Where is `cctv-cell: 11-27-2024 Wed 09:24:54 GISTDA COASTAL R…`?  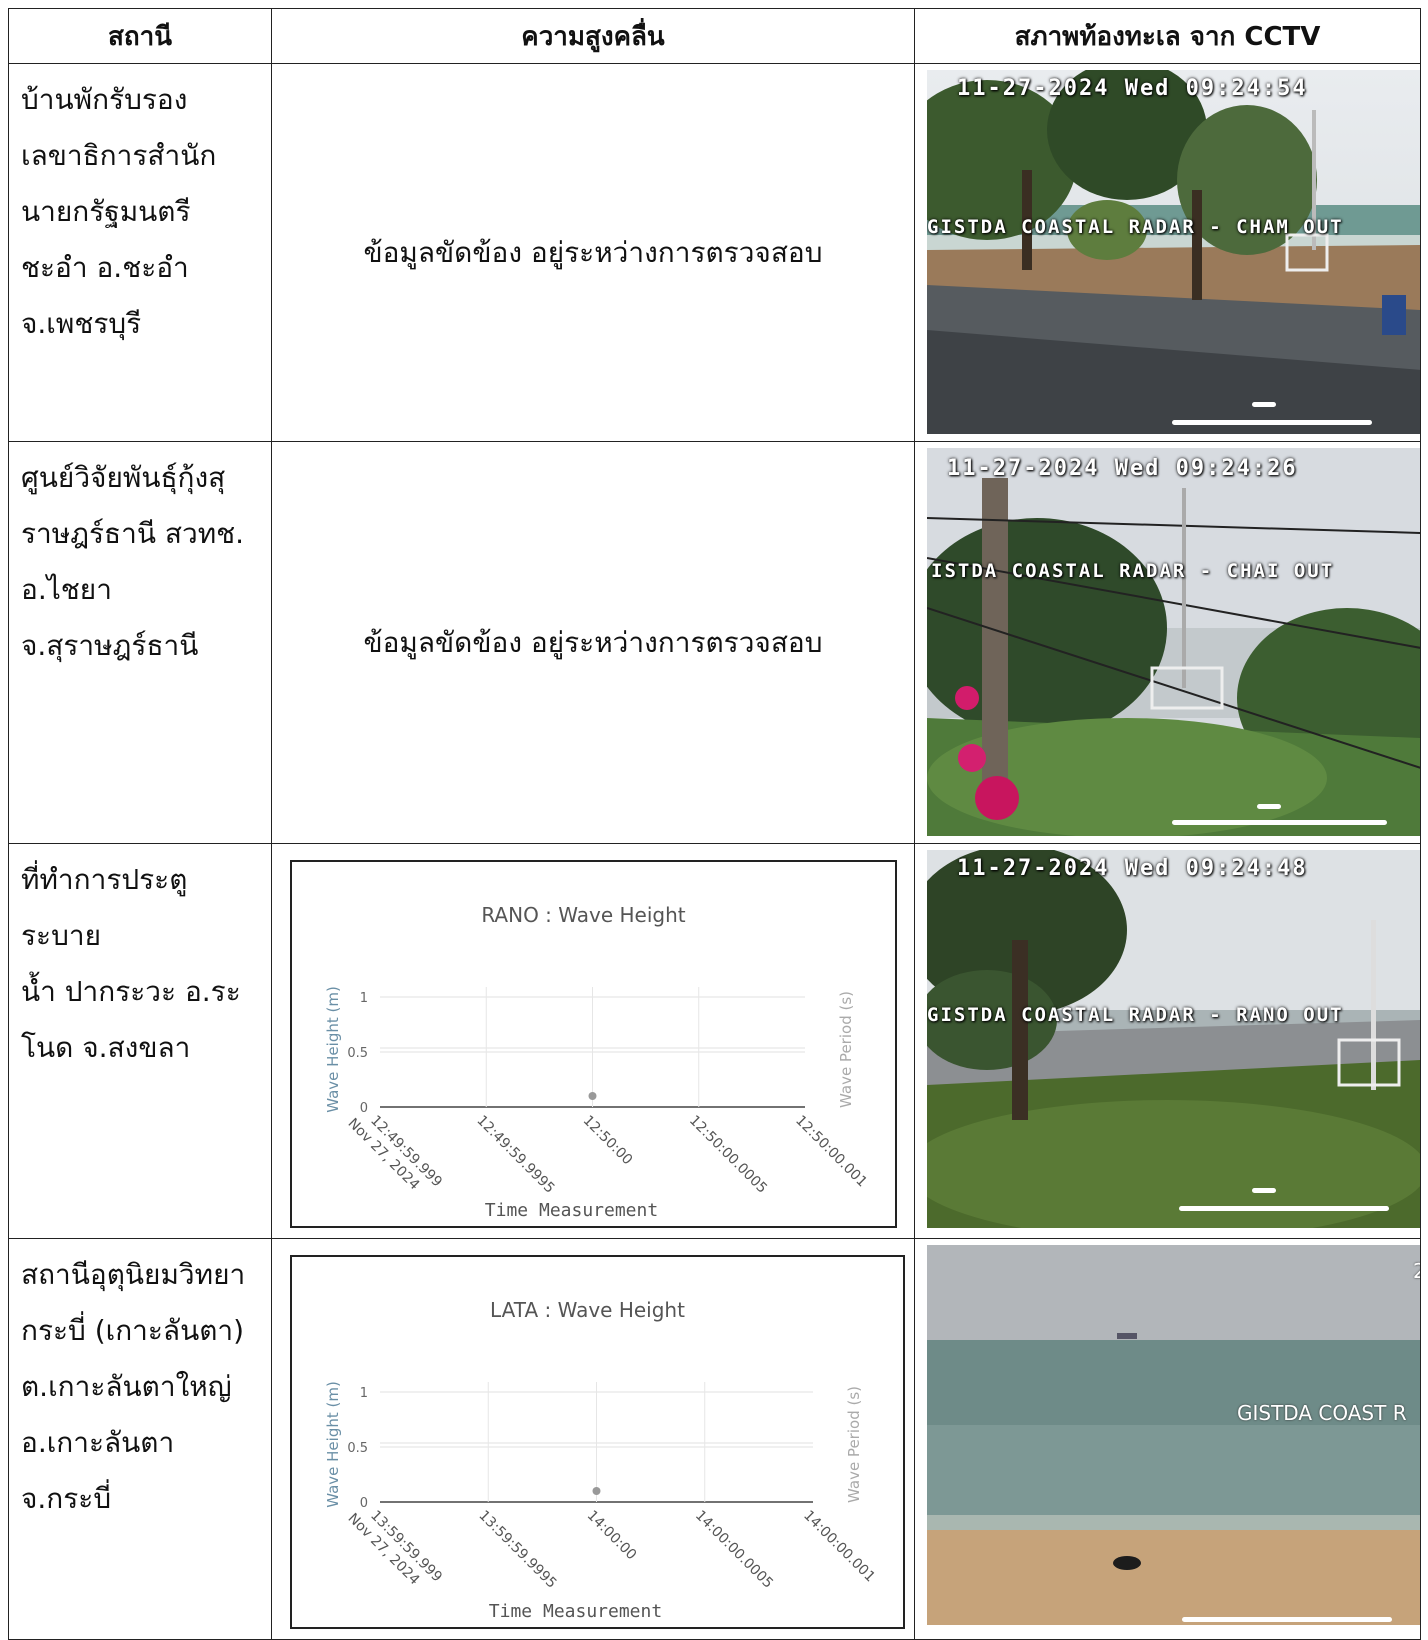 cctv-cell: 11-27-2024 Wed 09:24:54 GISTDA COASTAL R… is located at coordinates (1167, 252).